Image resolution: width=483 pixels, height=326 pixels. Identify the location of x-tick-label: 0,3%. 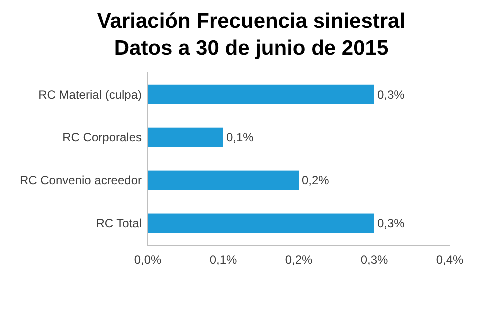
(374, 260).